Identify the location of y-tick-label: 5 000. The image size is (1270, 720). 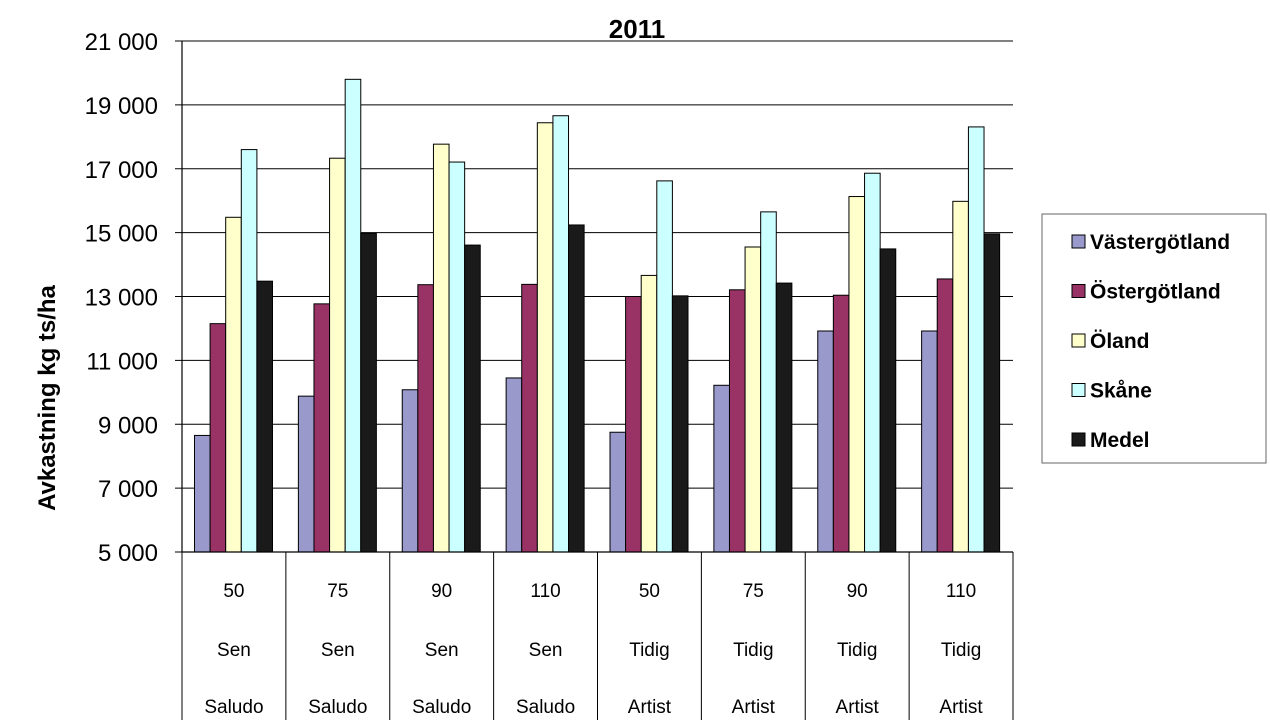
(128, 553).